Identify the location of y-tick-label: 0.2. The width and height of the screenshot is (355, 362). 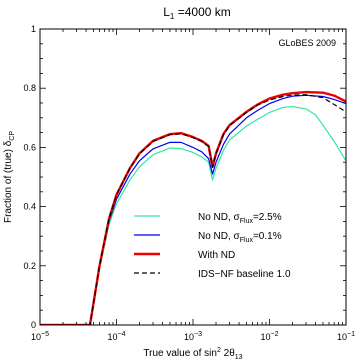
(29, 266).